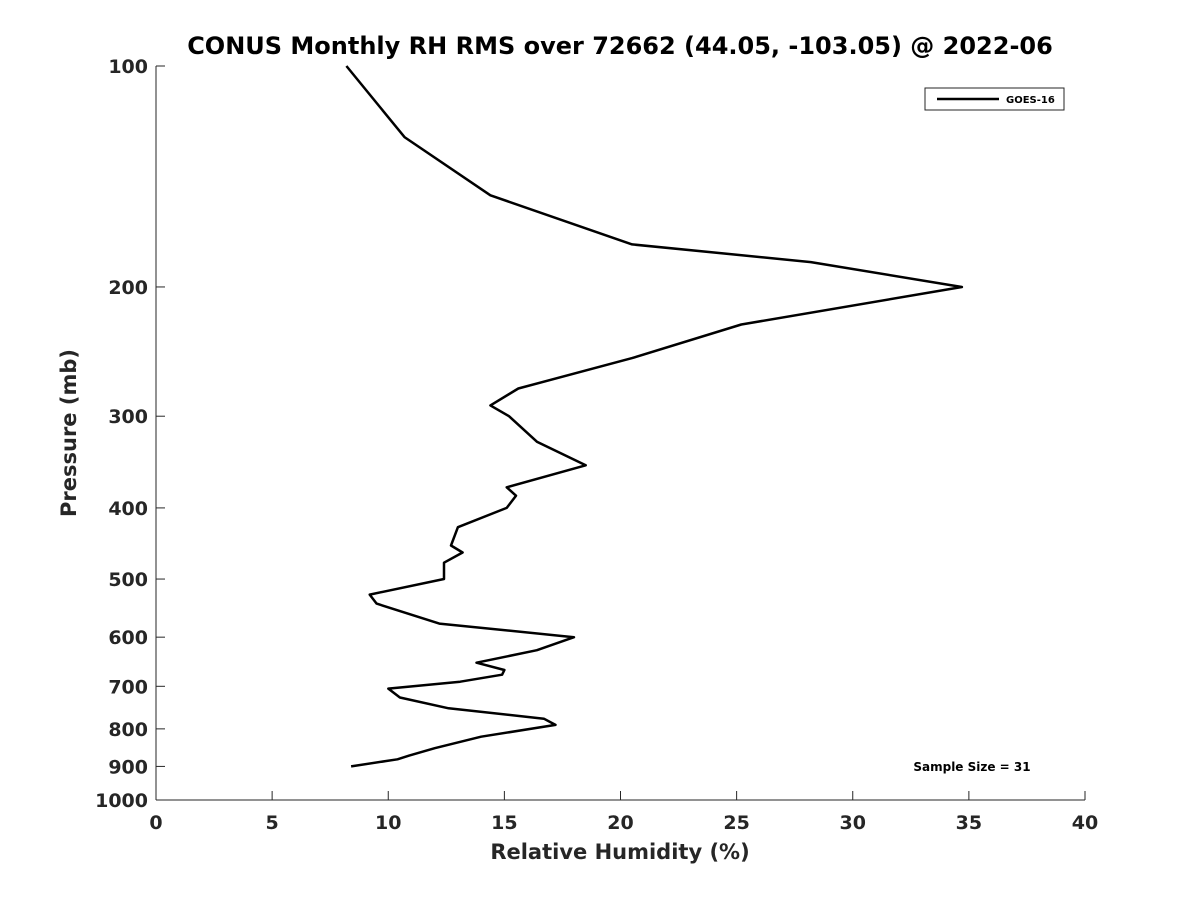 The width and height of the screenshot is (1200, 900). Describe the element at coordinates (736, 823) in the screenshot. I see `x-tick-label: 25` at that location.